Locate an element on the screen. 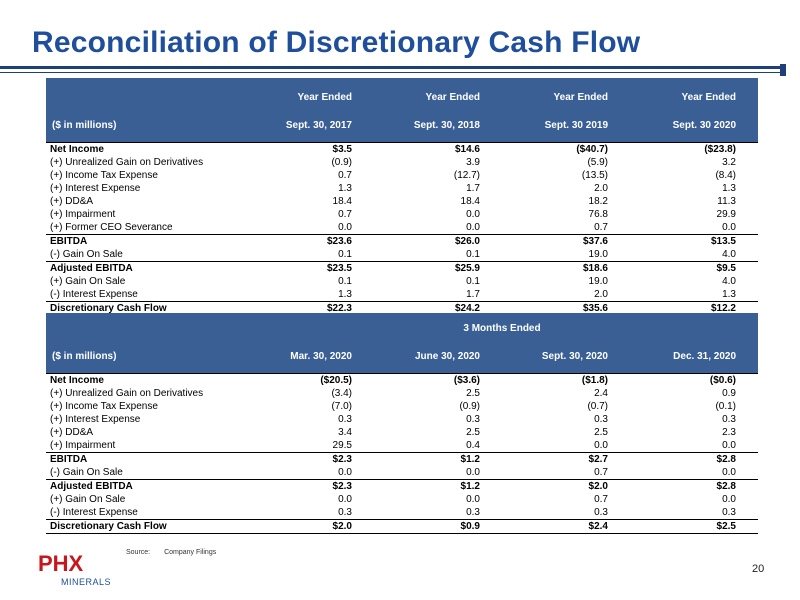 This screenshot has height=600, width=800. value-cell: $25.9 is located at coordinates (438, 268).